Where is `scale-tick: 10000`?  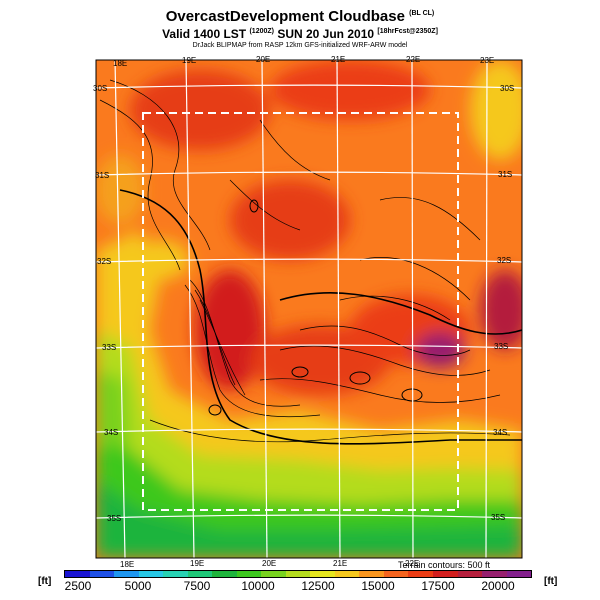
scale-tick: 10000 is located at coordinates (258, 586).